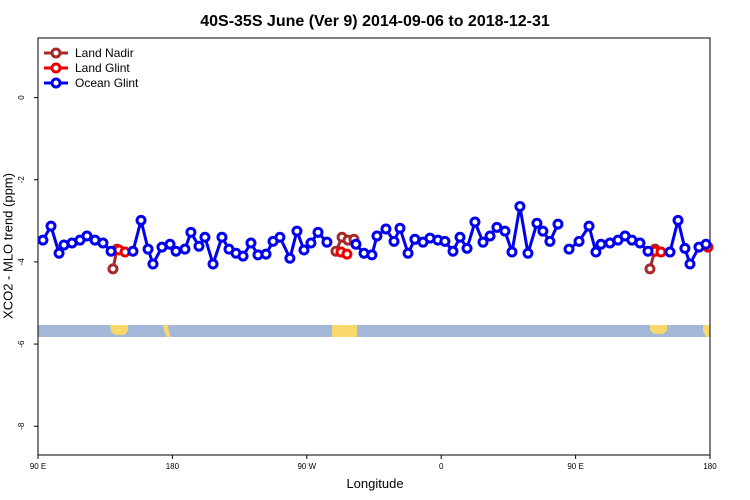 Image resolution: width=750 pixels, height=500 pixels. Describe the element at coordinates (441, 466) in the screenshot. I see `x-tick-label: 0` at that location.